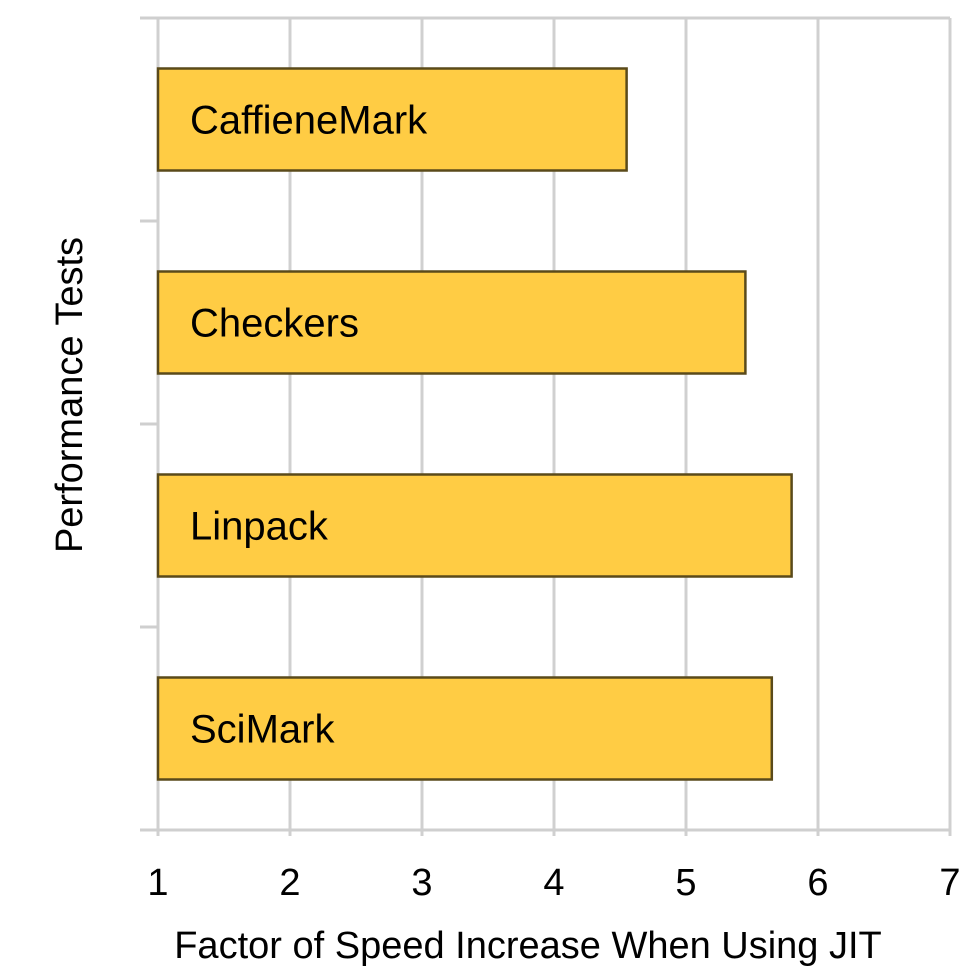  I want to click on bar-label-linpack: Linpack, so click(259, 527).